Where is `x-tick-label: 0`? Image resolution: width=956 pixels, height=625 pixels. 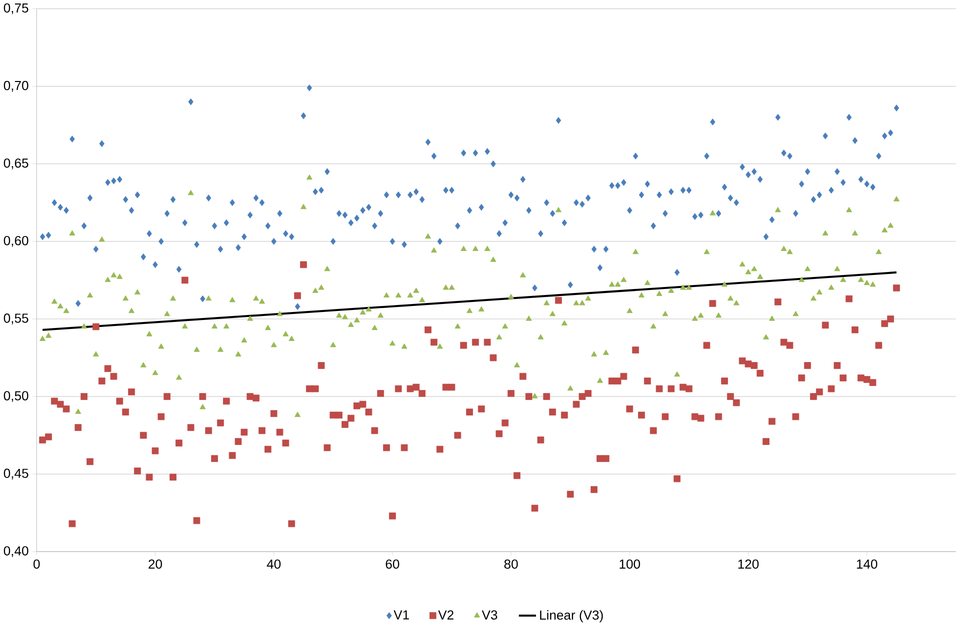
x-tick-label: 0 is located at coordinates (36, 564).